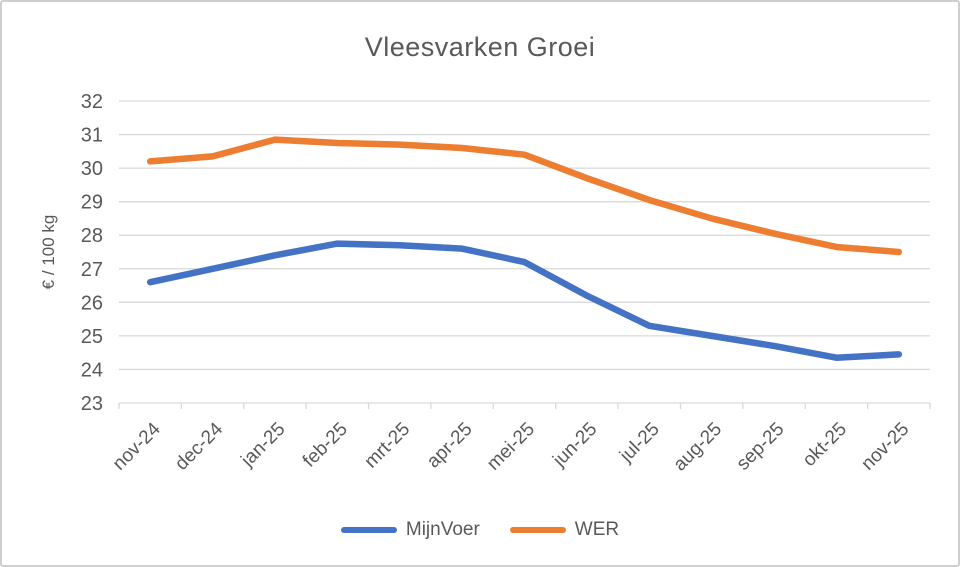 Image resolution: width=960 pixels, height=567 pixels. What do you see at coordinates (263, 445) in the screenshot?
I see `x-tick-label: jan-25` at bounding box center [263, 445].